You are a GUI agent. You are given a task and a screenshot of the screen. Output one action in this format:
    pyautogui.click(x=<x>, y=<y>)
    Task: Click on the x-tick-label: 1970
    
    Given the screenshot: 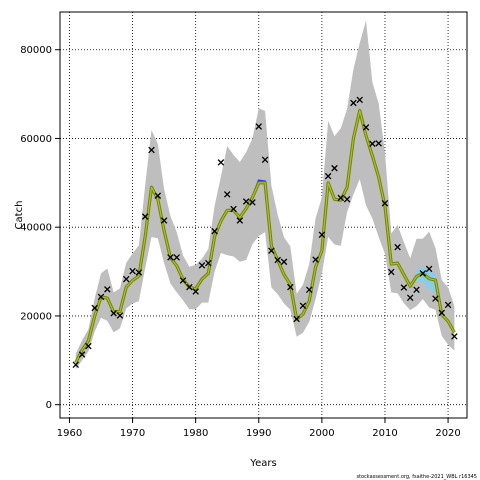 What is the action you would take?
    pyautogui.click(x=132, y=433)
    